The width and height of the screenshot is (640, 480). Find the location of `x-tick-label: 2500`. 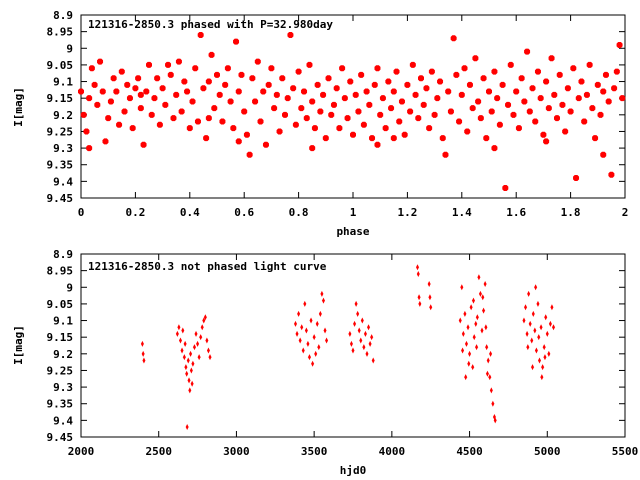

x-tick-label: 2500 is located at coordinates (158, 451).